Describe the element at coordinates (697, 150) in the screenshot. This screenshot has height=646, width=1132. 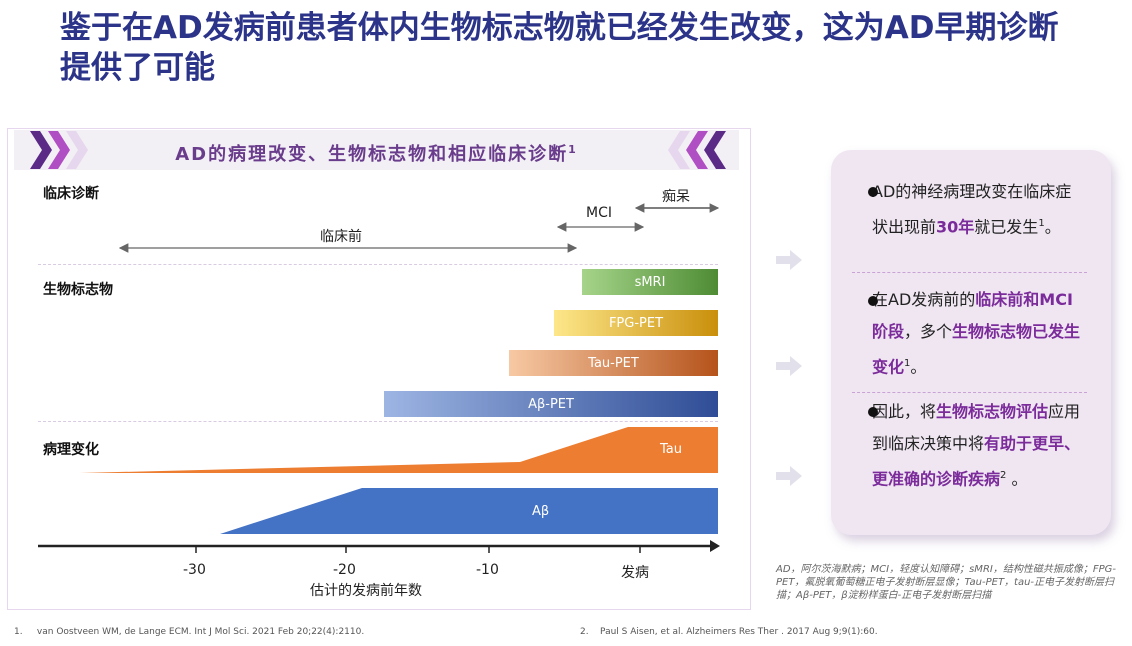
I see `right-chevrons-icon` at that location.